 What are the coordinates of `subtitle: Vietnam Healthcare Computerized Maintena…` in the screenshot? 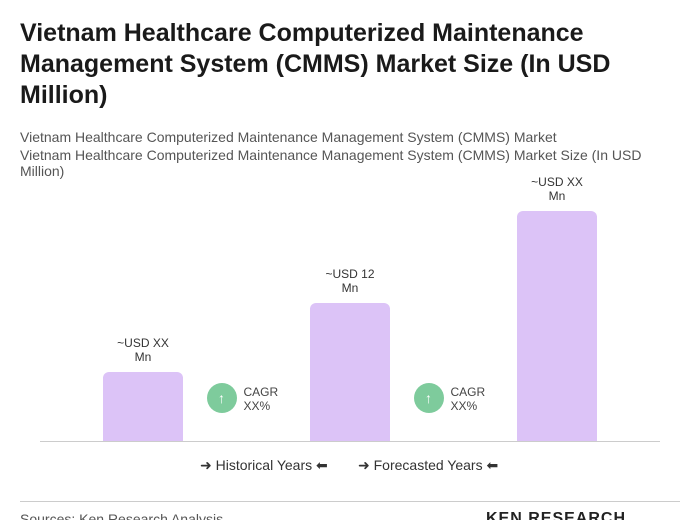 It's located at (288, 137).